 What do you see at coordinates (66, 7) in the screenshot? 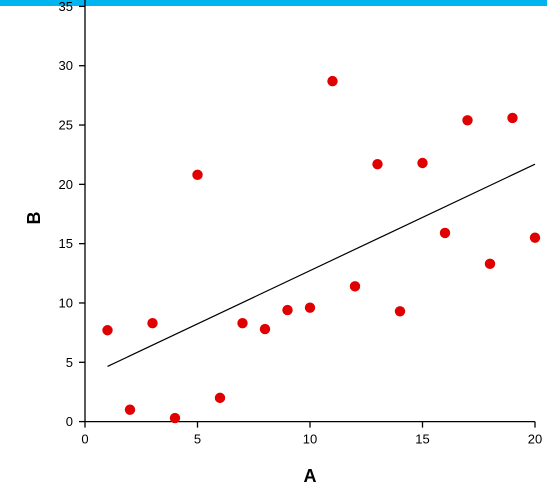
I see `y-tick-label: 35` at bounding box center [66, 7].